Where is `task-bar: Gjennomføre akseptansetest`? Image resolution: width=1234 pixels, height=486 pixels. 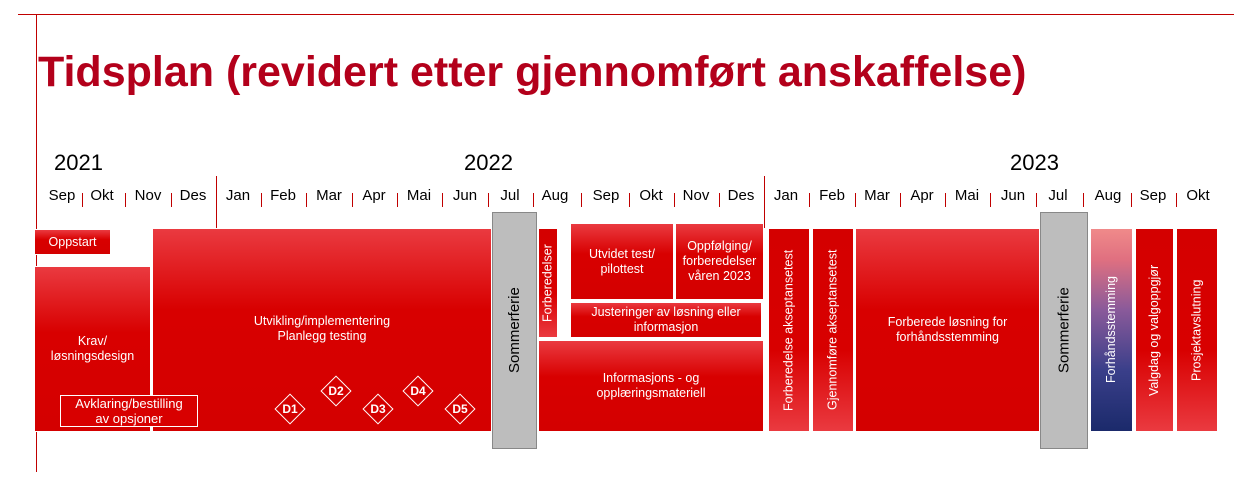
task-bar: Gjennomføre akseptansetest is located at coordinates (833, 330).